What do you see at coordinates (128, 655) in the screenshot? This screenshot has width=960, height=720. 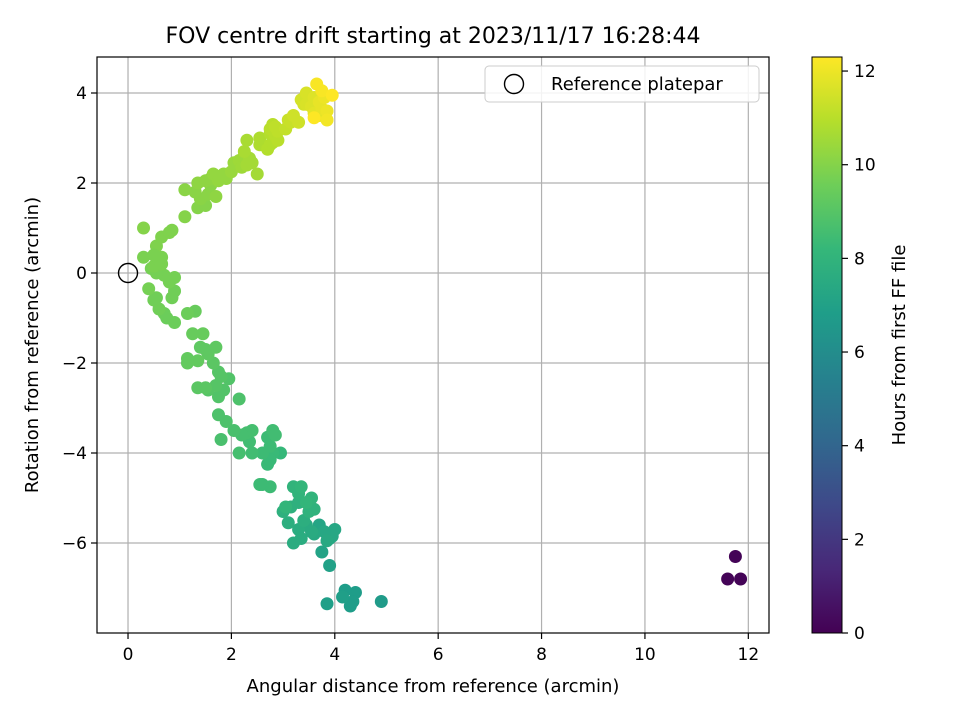 I see `x-tick-label: 0` at bounding box center [128, 655].